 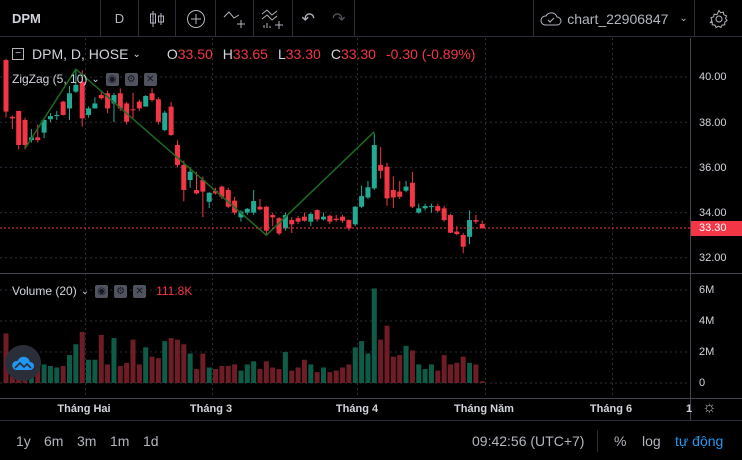 What do you see at coordinates (87, 441) in the screenshot?
I see `range-3m: 3m` at bounding box center [87, 441].